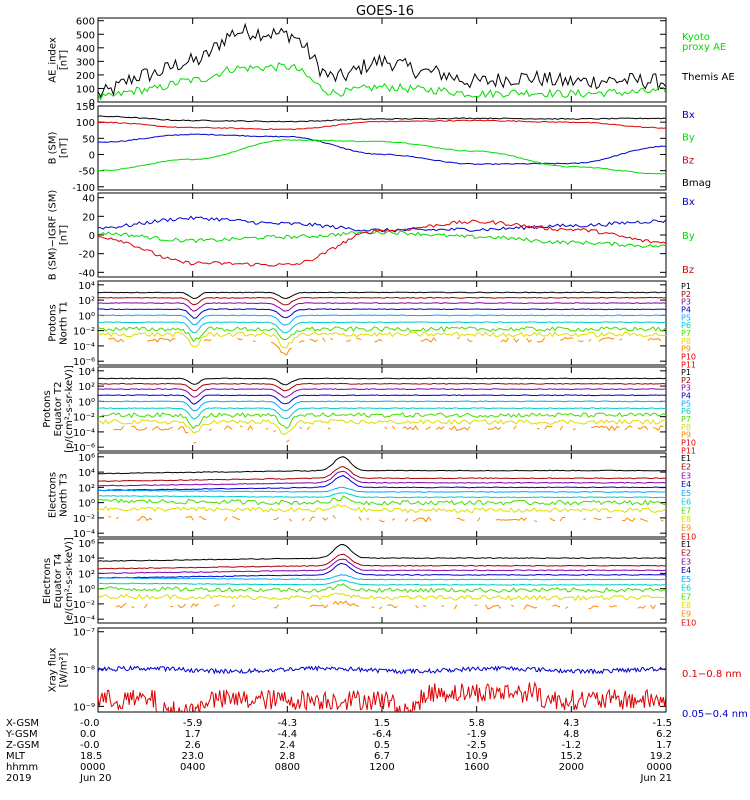 This screenshot has height=800, width=750. What do you see at coordinates (686, 372) in the screenshot?
I see `legend-entry: P1` at bounding box center [686, 372].